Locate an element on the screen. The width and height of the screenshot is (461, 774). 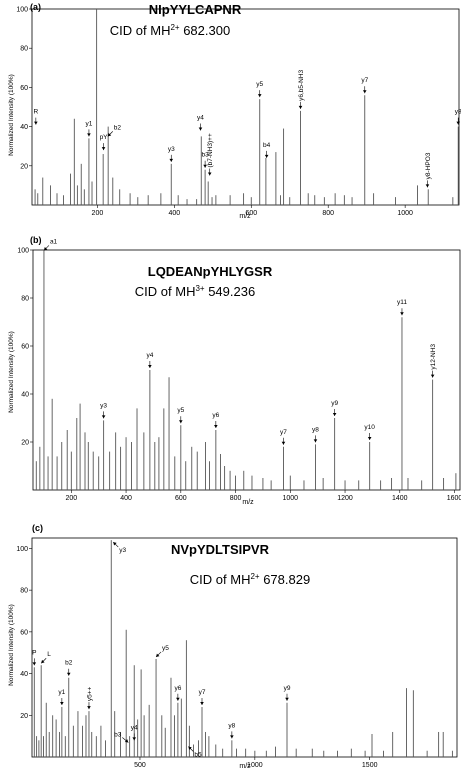
panel-label: (c) is located at coordinates (37, 528).